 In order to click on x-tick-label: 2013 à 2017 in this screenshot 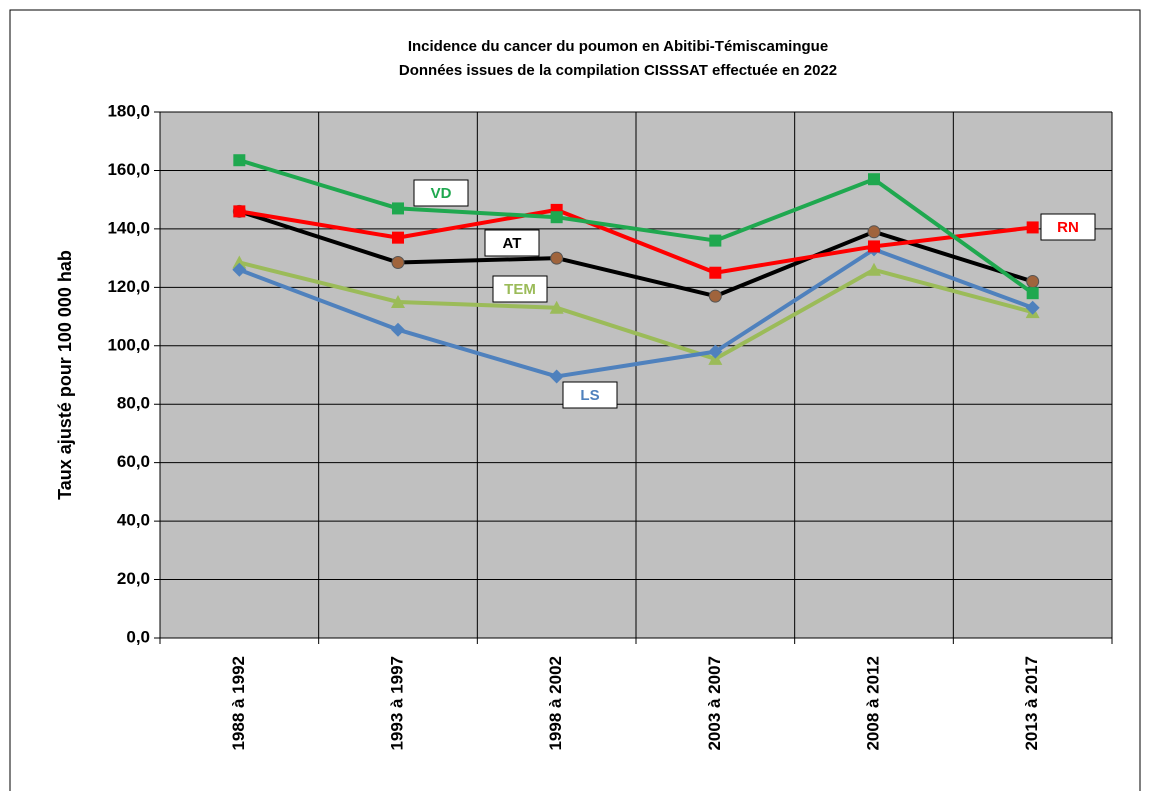, I will do `click(1031, 703)`.